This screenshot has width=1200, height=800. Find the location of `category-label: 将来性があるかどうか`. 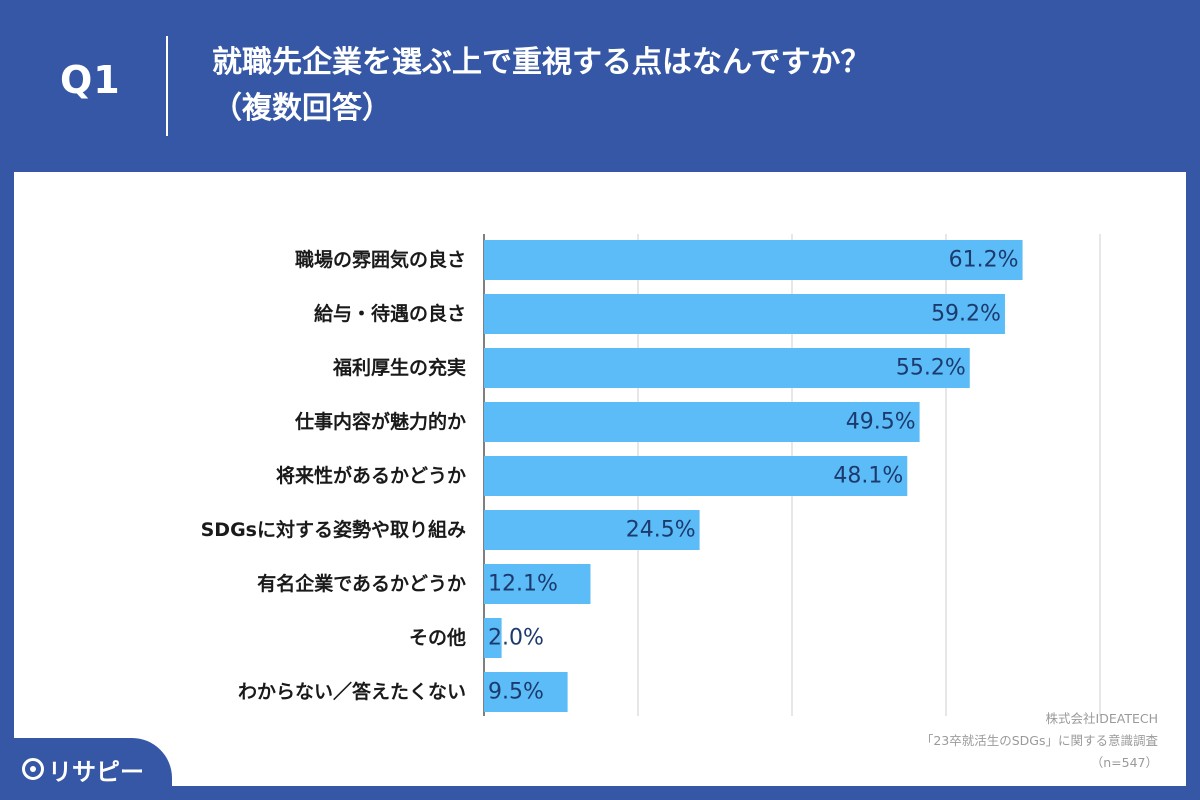

category-label: 将来性があるかどうか is located at coordinates (371, 475).